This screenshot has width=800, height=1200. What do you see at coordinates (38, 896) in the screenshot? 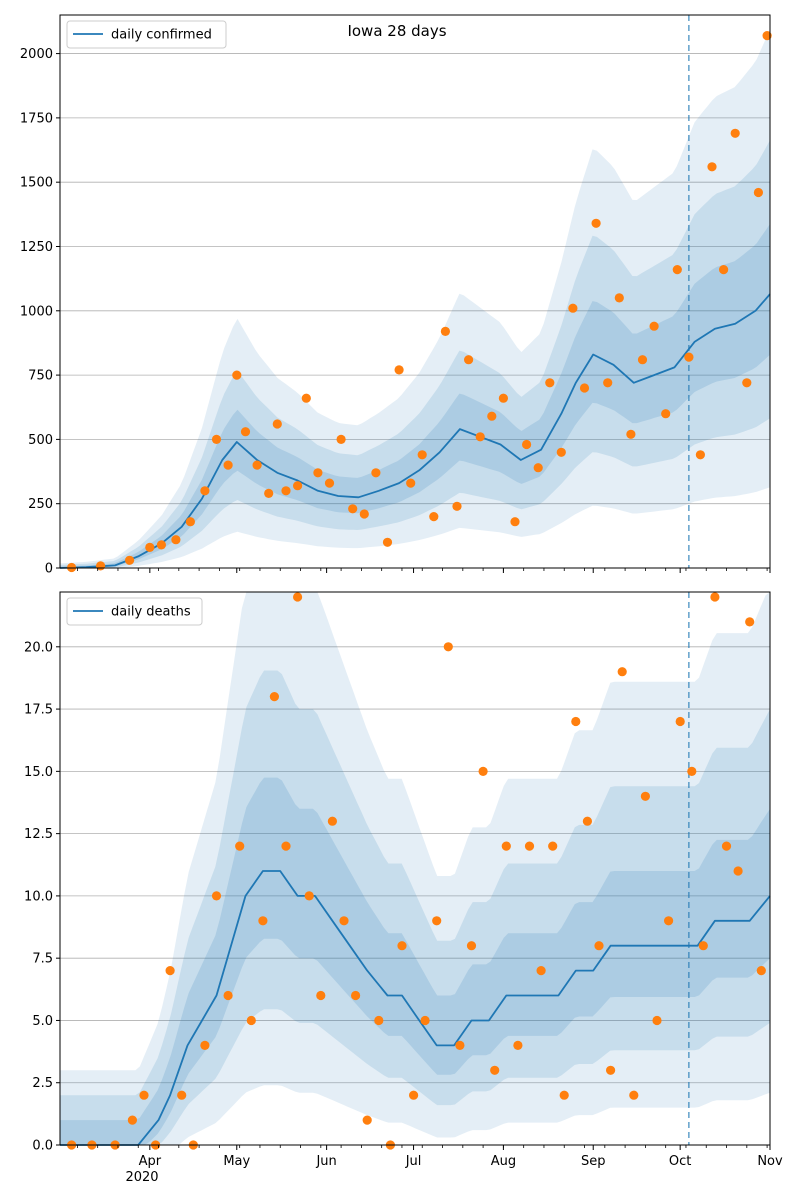
I see `deaths-y-tick-label: 10.0` at bounding box center [38, 896].